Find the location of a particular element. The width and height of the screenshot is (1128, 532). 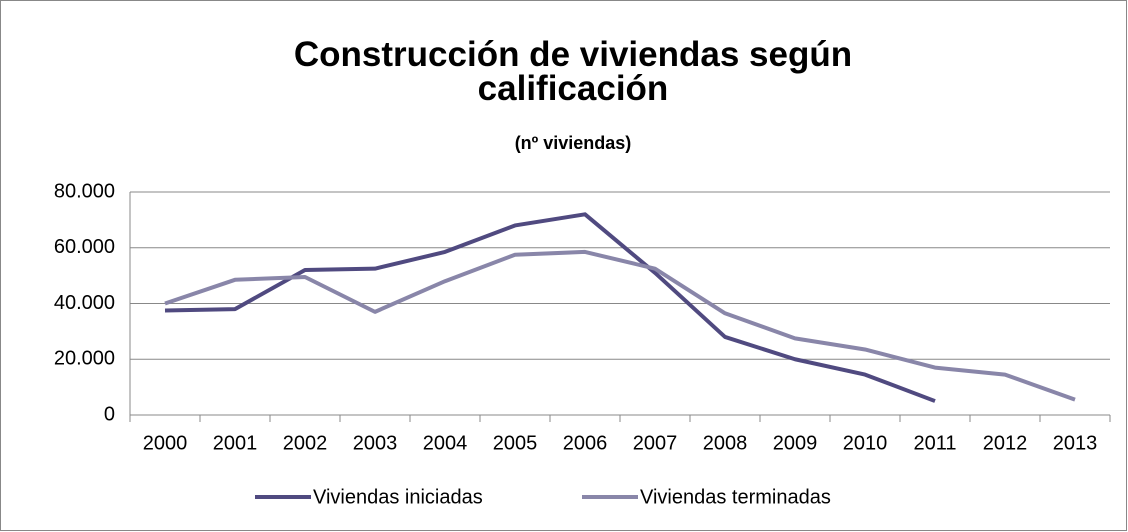

x-tick-label: 2012 is located at coordinates (1005, 443).